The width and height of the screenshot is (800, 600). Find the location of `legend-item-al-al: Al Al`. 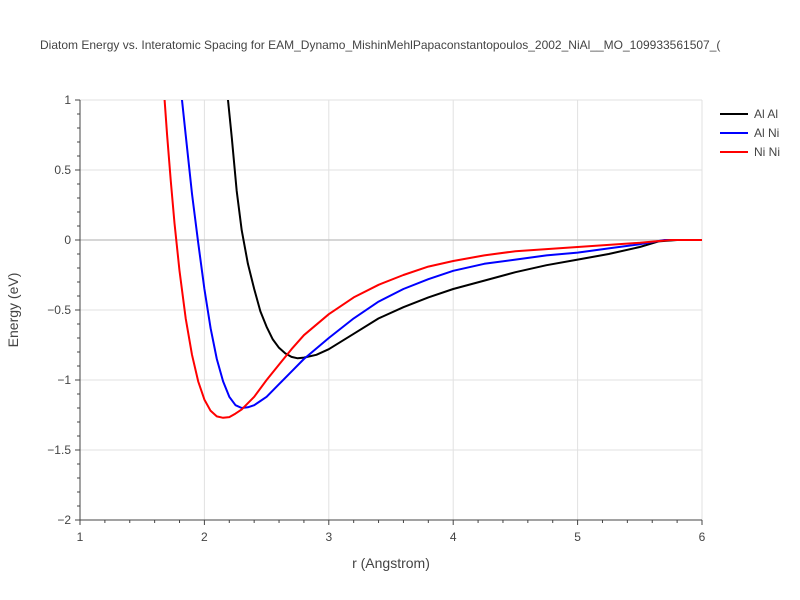

legend-item-al-al: Al Al is located at coordinates (749, 114).